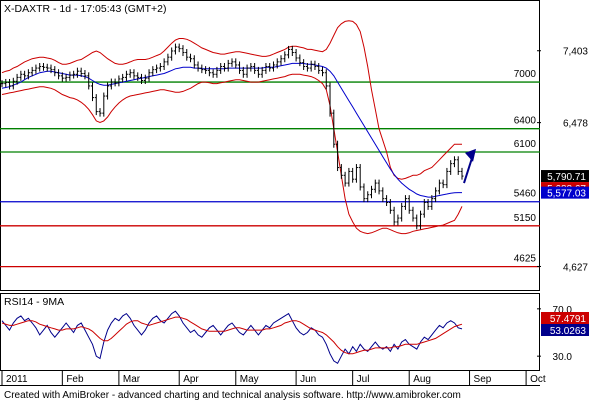  Describe the element at coordinates (483, 379) in the screenshot. I see `x-tick-label: Sep` at that location.